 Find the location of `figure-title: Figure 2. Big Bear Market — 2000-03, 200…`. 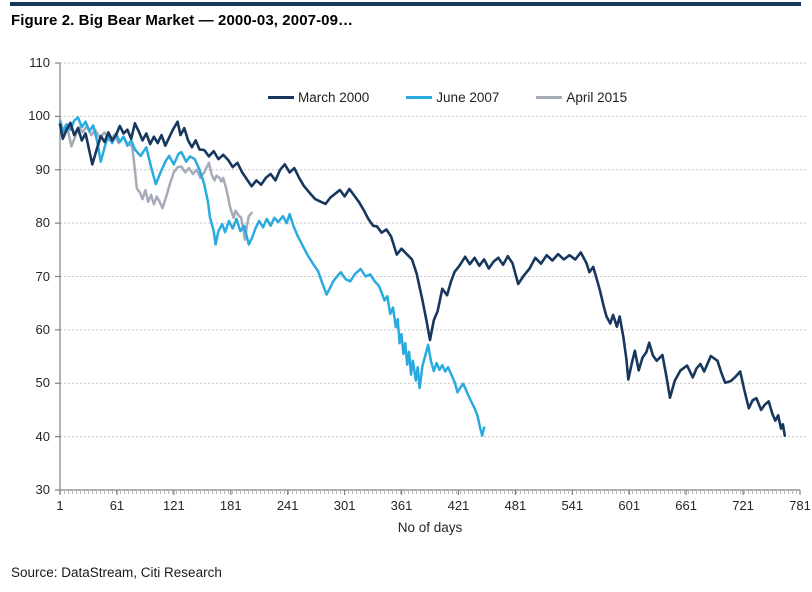

figure-title: Figure 2. Big Bear Market — 2000-03, 200… is located at coordinates (182, 20).